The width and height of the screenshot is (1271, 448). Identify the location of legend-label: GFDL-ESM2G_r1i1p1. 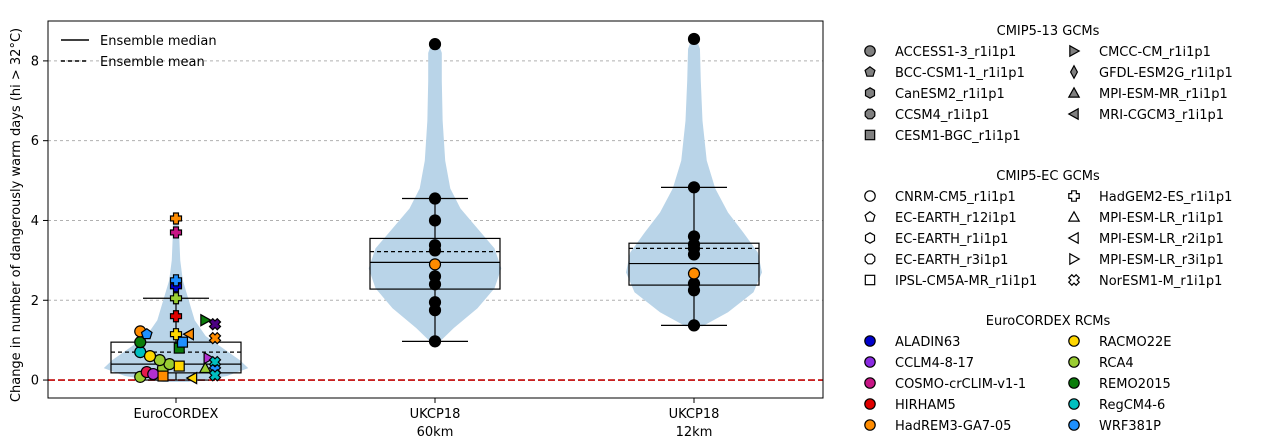
(1166, 73).